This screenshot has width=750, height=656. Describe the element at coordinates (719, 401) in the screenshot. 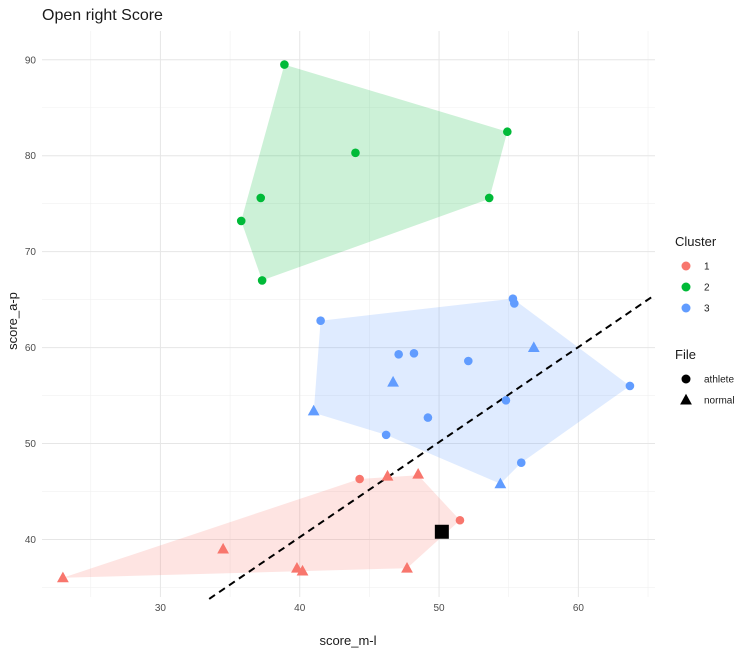

I see `legend-label-file: normal` at that location.